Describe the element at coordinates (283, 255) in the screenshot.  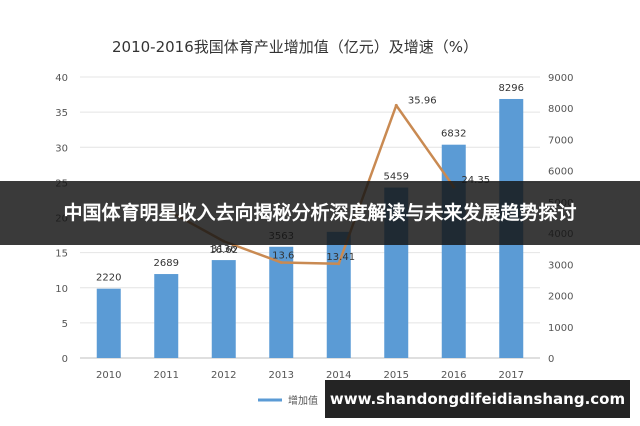
I see `line-data-label: 13.6` at that location.